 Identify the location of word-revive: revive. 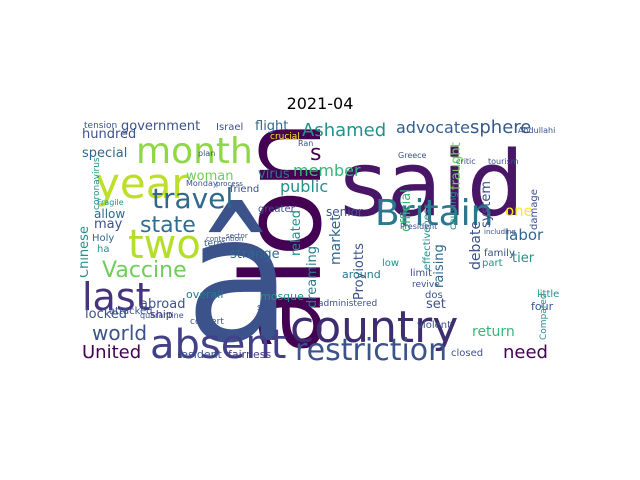
(426, 285).